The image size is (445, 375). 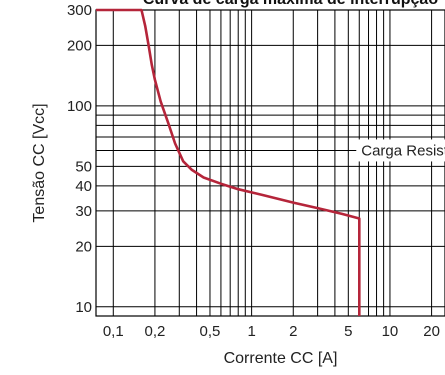 I want to click on x-tick-label: 2, so click(x=293, y=331).